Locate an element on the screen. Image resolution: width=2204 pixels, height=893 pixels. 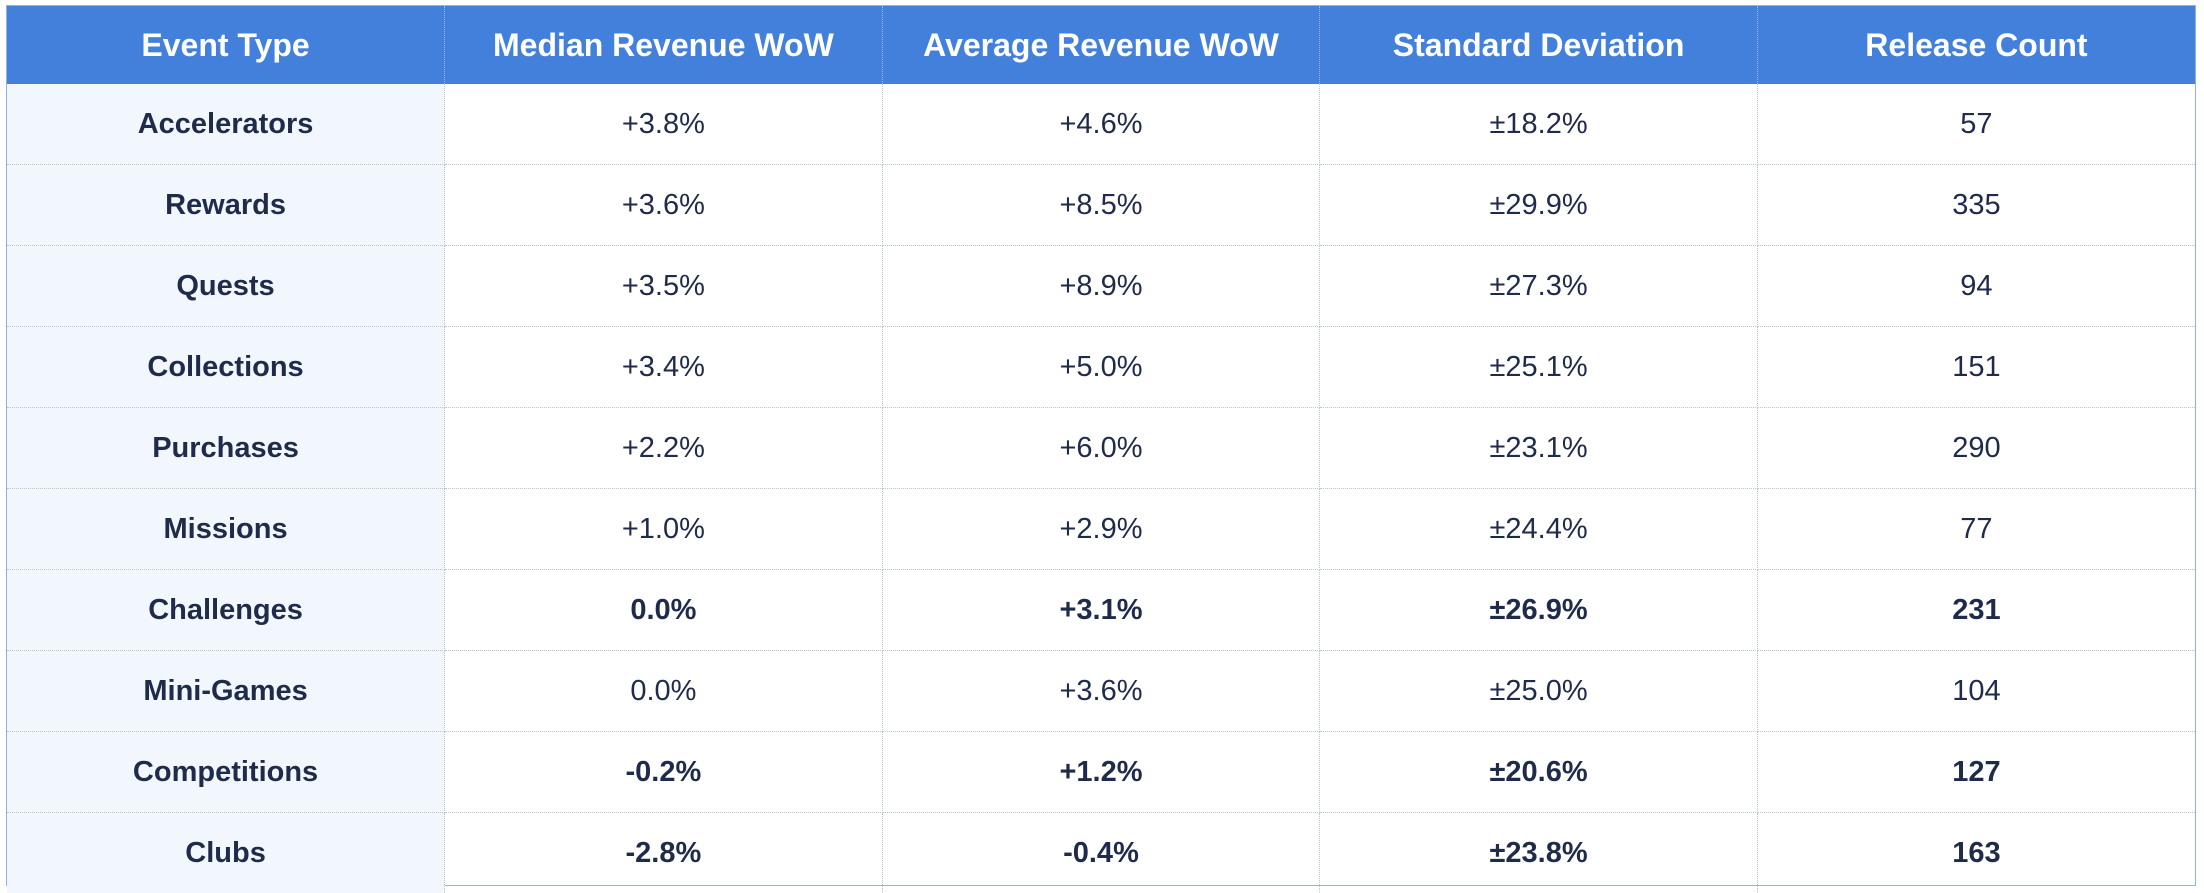
table-row: Purchases+2.2%+6.0%±23.1%290 is located at coordinates (1101, 448).